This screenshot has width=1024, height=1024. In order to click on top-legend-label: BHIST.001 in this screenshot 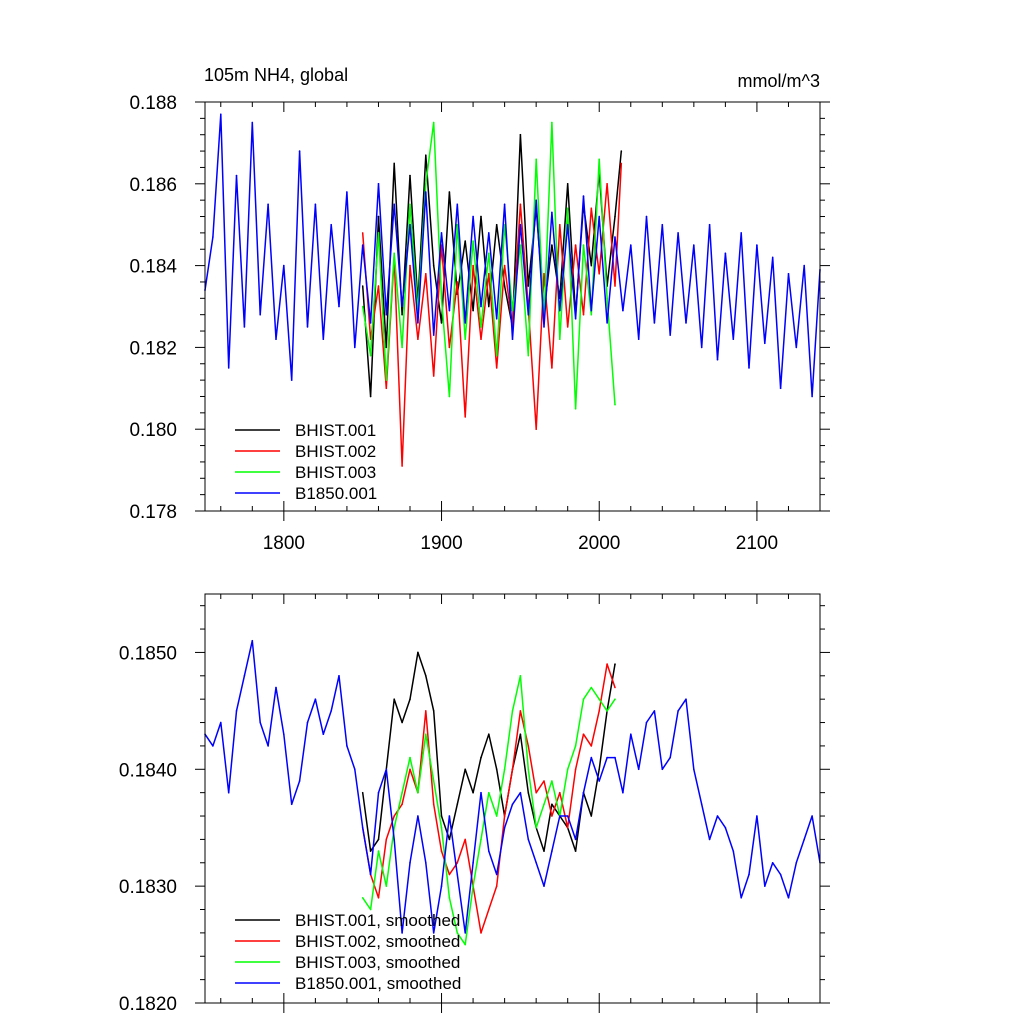, I will do `click(335, 430)`.